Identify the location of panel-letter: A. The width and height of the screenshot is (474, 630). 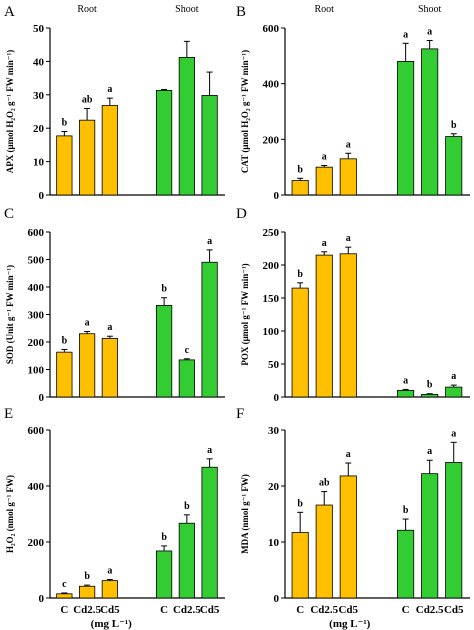
(9, 12).